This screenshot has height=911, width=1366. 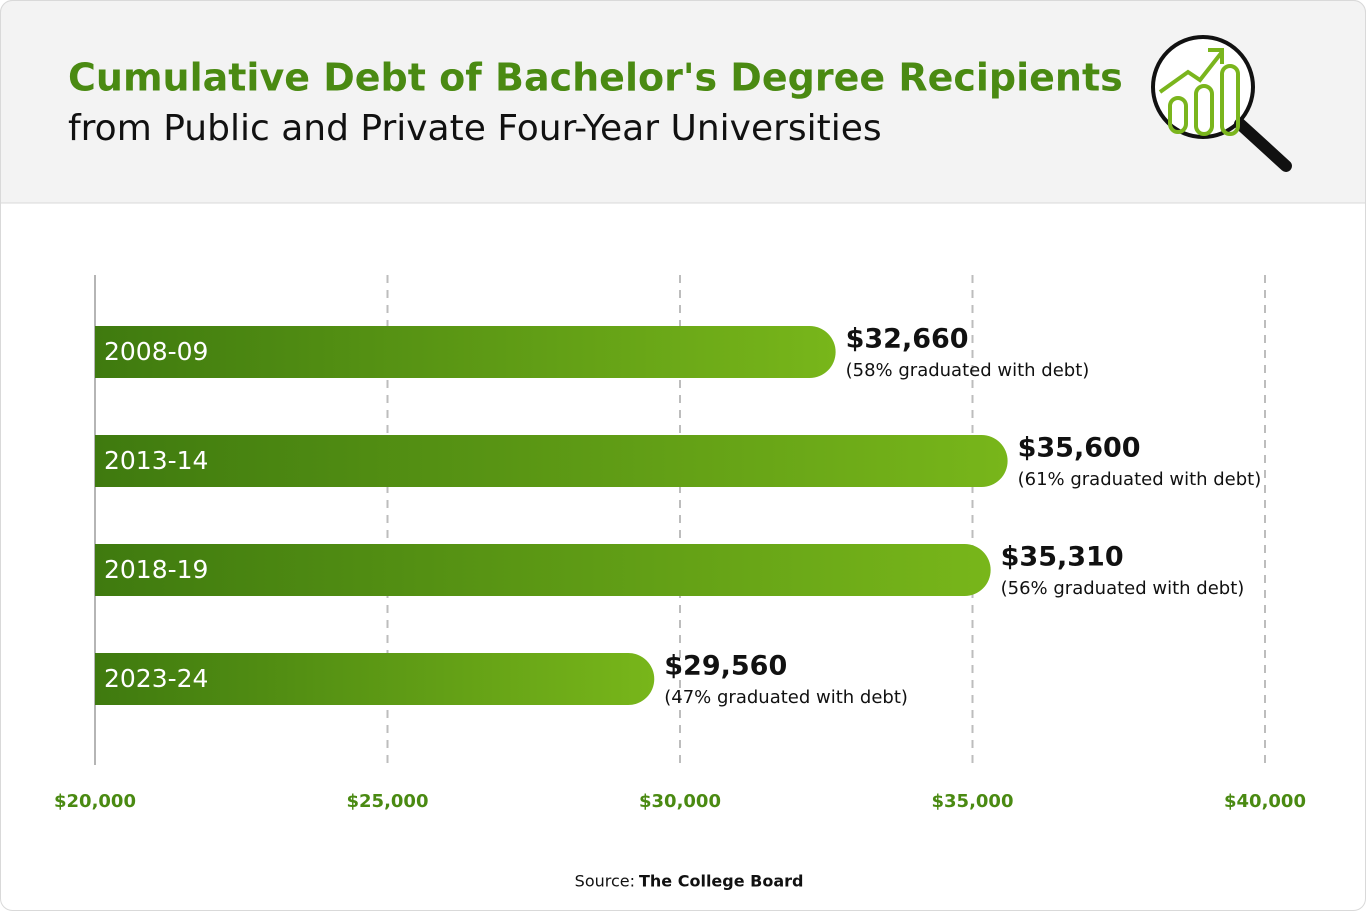 I want to click on value-label: $29,560, so click(x=725, y=666).